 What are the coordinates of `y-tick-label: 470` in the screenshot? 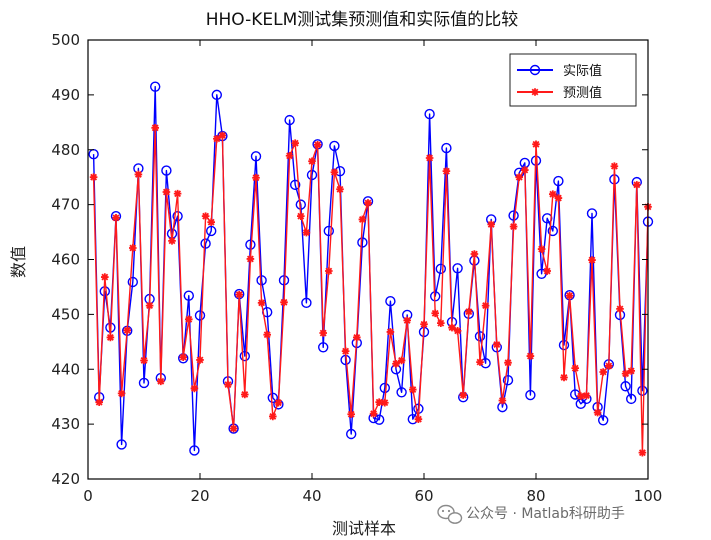 It's located at (65, 205).